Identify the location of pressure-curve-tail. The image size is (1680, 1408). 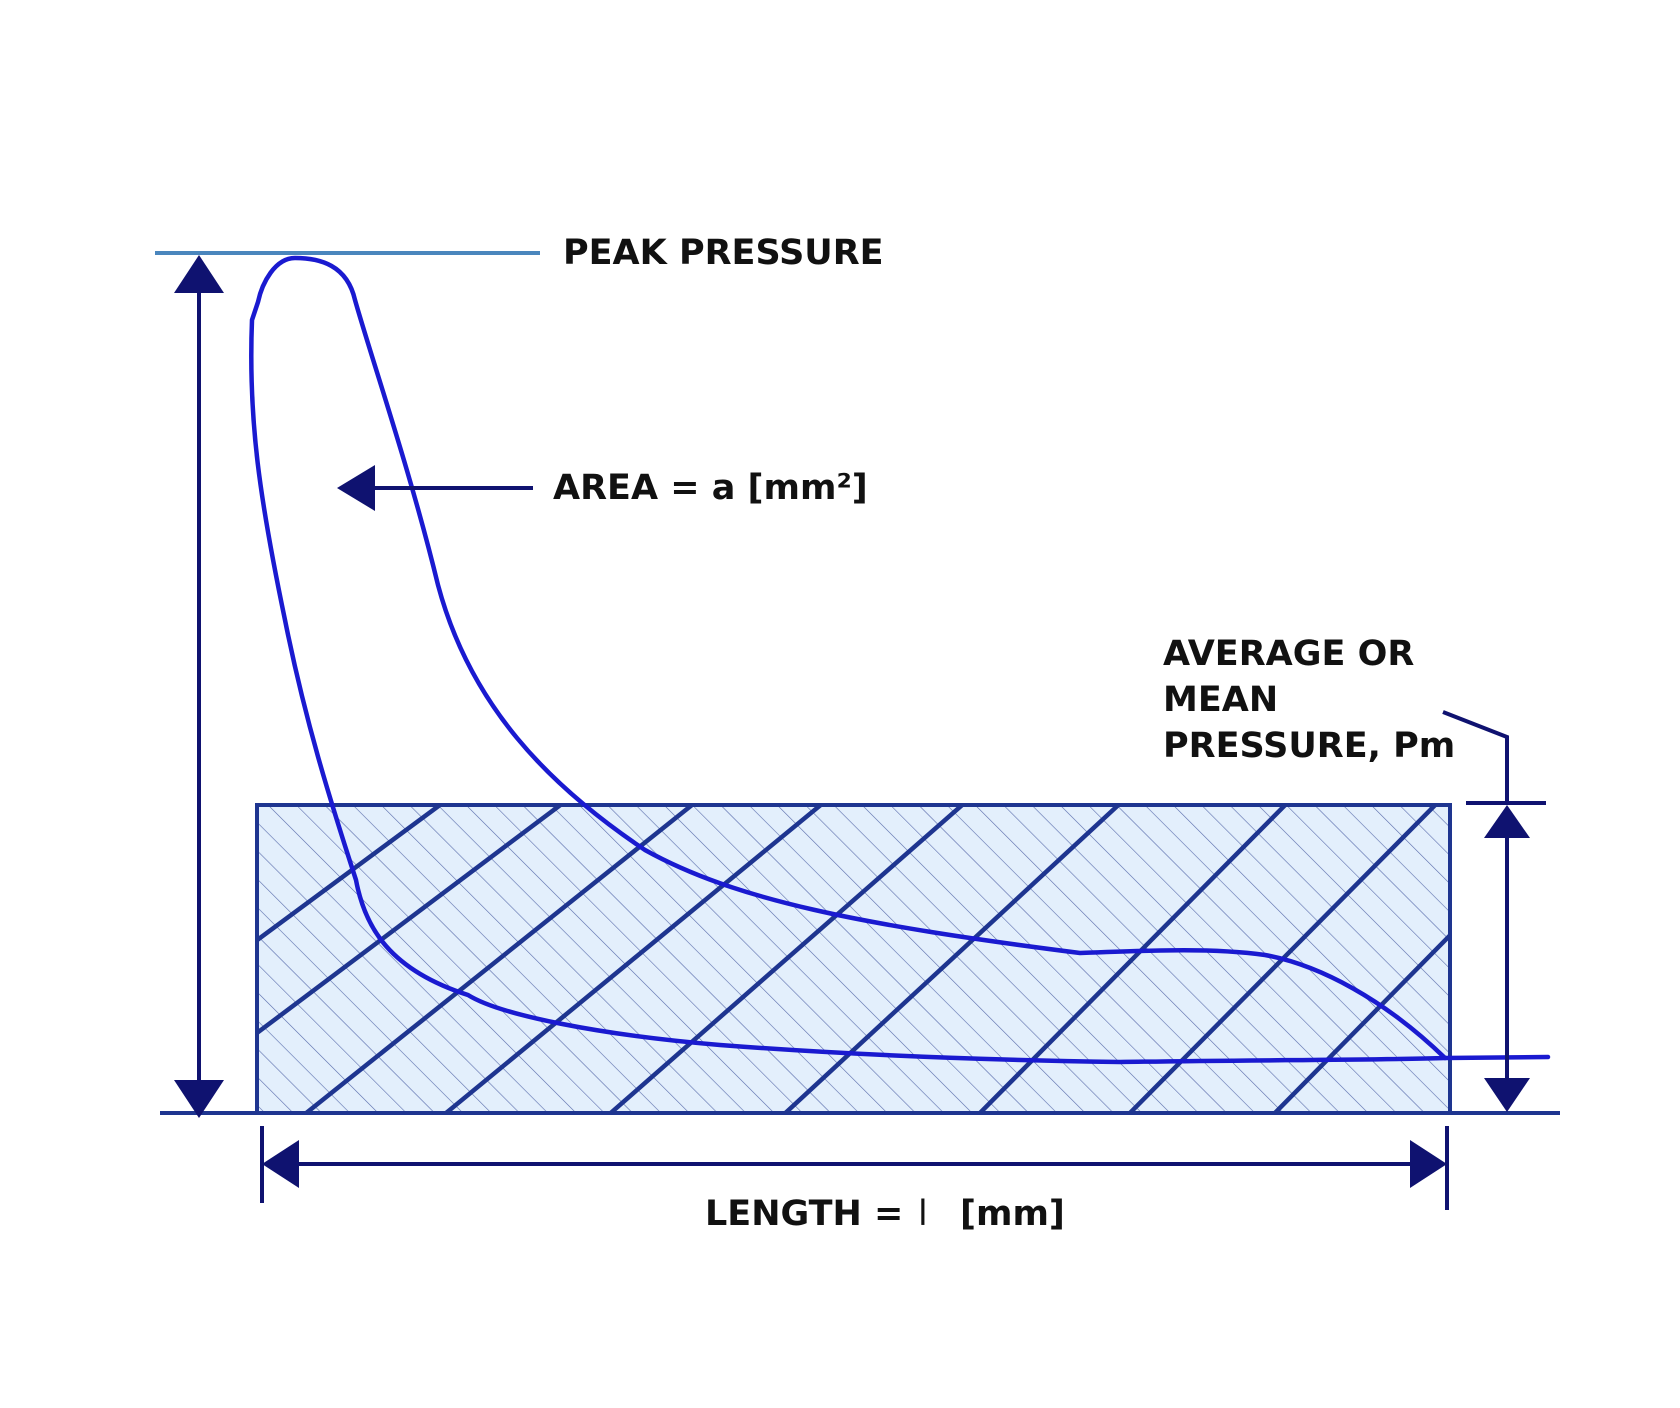
(1496, 1057).